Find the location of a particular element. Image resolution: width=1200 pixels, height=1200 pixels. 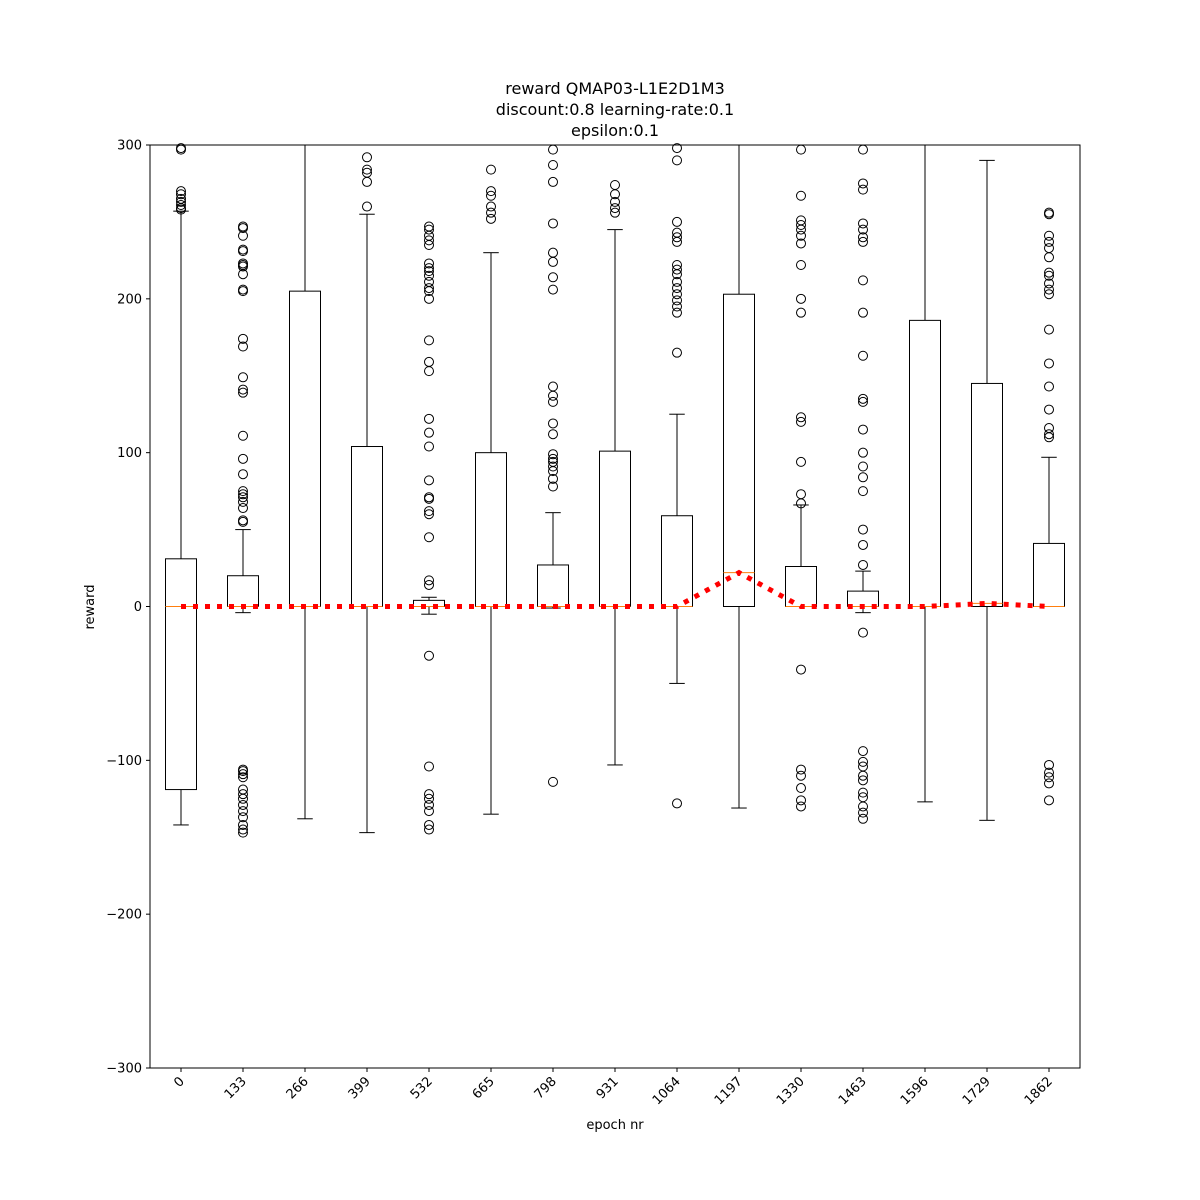

x-axis-label: epoch nr is located at coordinates (615, 1125).